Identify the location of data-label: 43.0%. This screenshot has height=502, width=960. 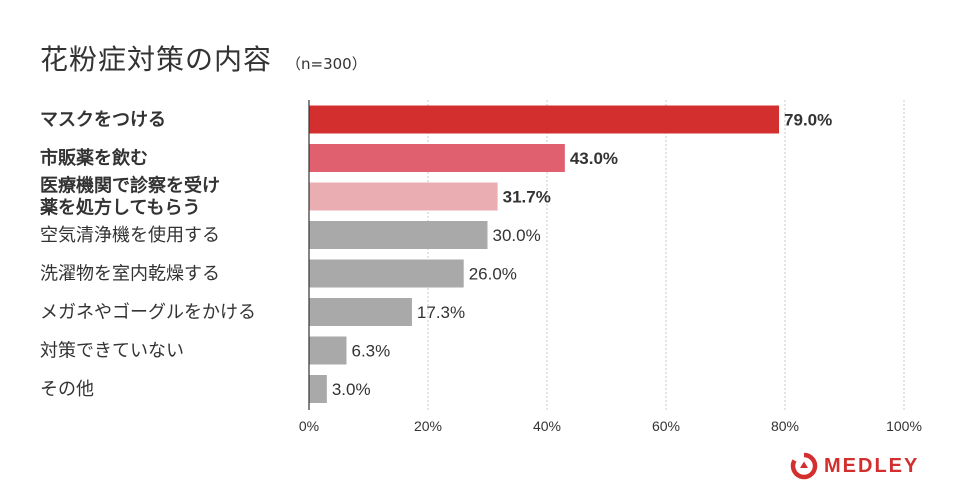
(594, 158).